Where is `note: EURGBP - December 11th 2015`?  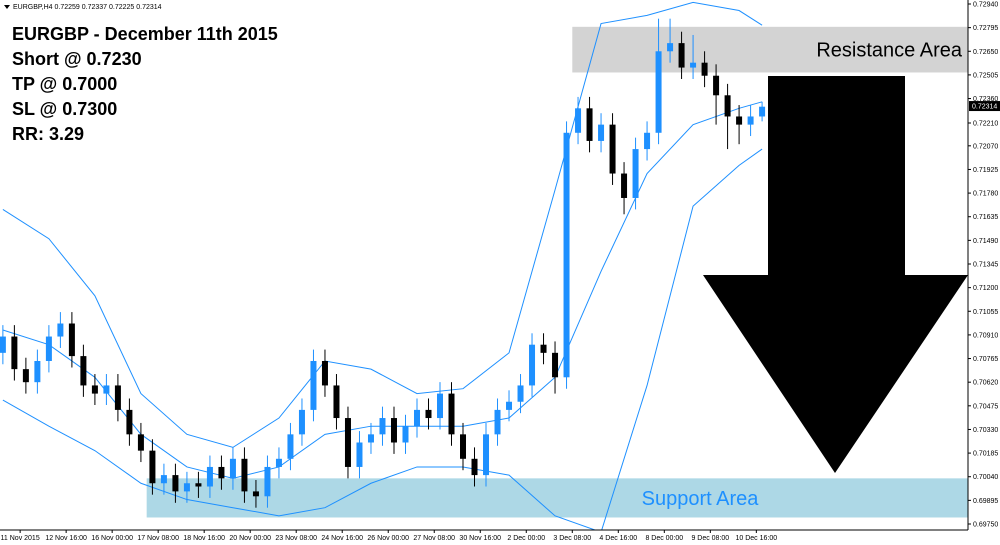
note: EURGBP - December 11th 2015 is located at coordinates (145, 34).